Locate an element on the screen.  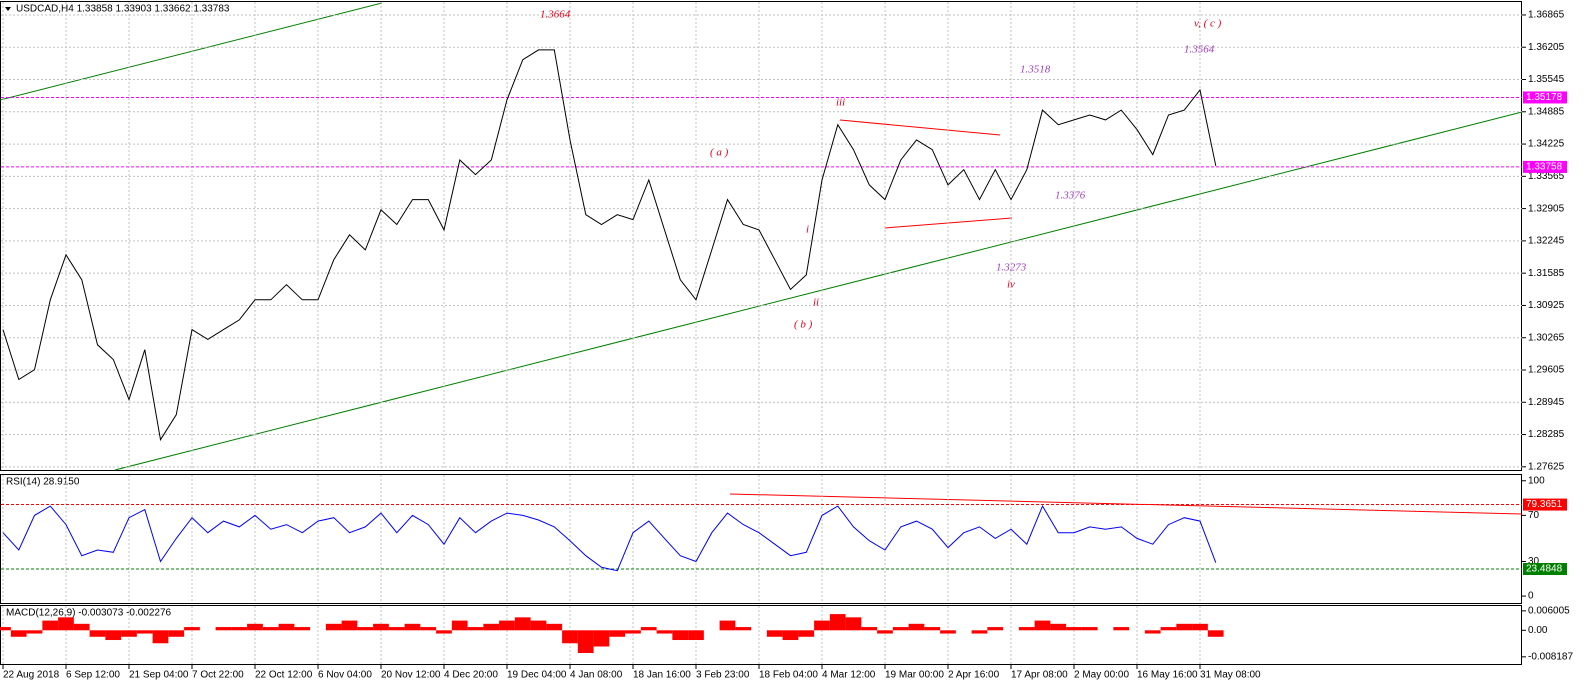
x-tick-label: 21 Sep 04:00 is located at coordinates (159, 675).